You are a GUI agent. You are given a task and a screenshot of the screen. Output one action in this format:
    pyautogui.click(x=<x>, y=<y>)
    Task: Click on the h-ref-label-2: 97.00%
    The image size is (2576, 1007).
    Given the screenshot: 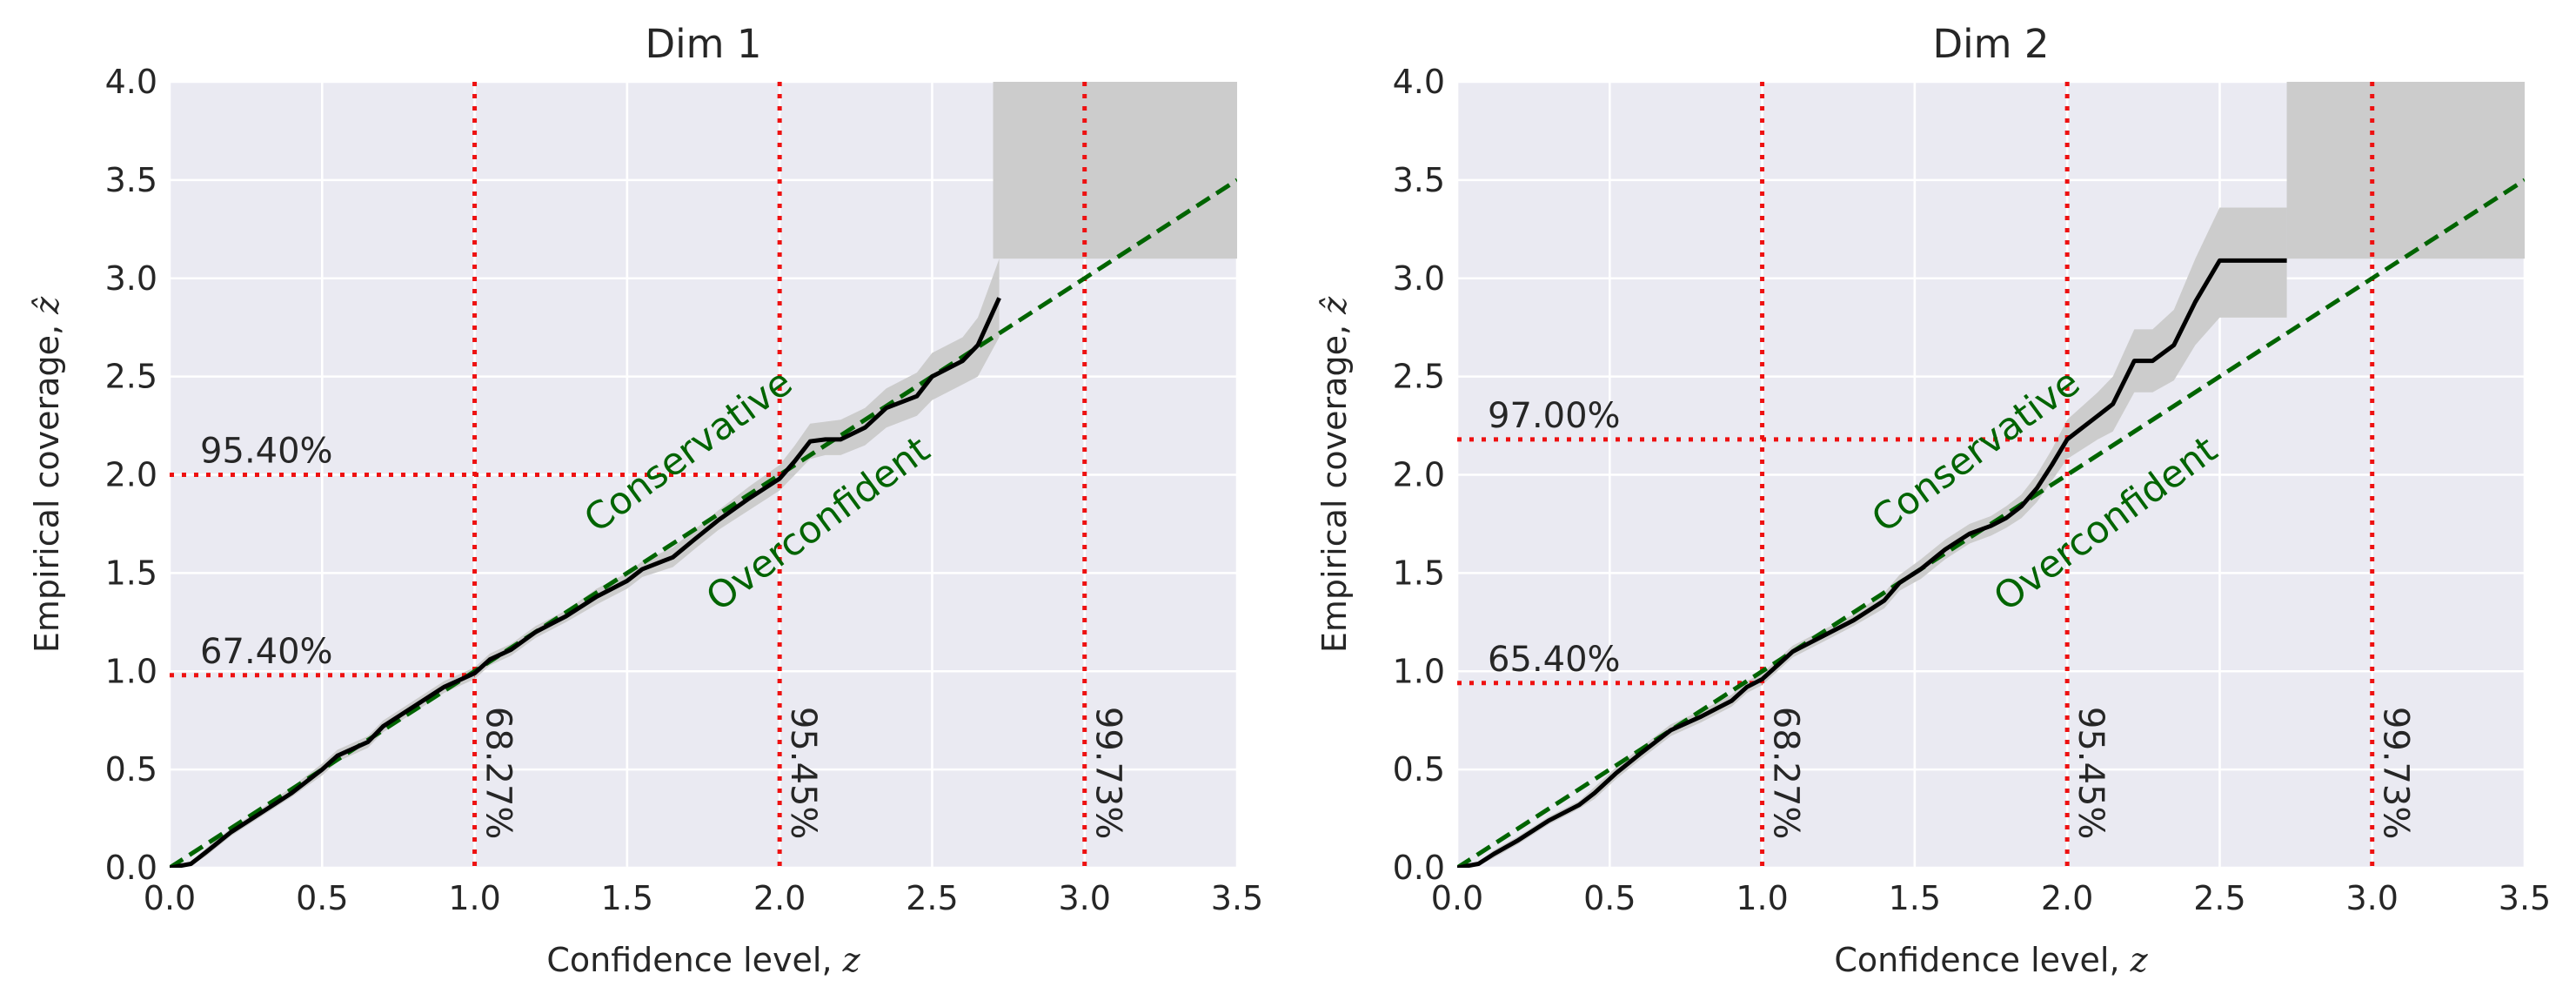 What is the action you would take?
    pyautogui.click(x=1554, y=416)
    